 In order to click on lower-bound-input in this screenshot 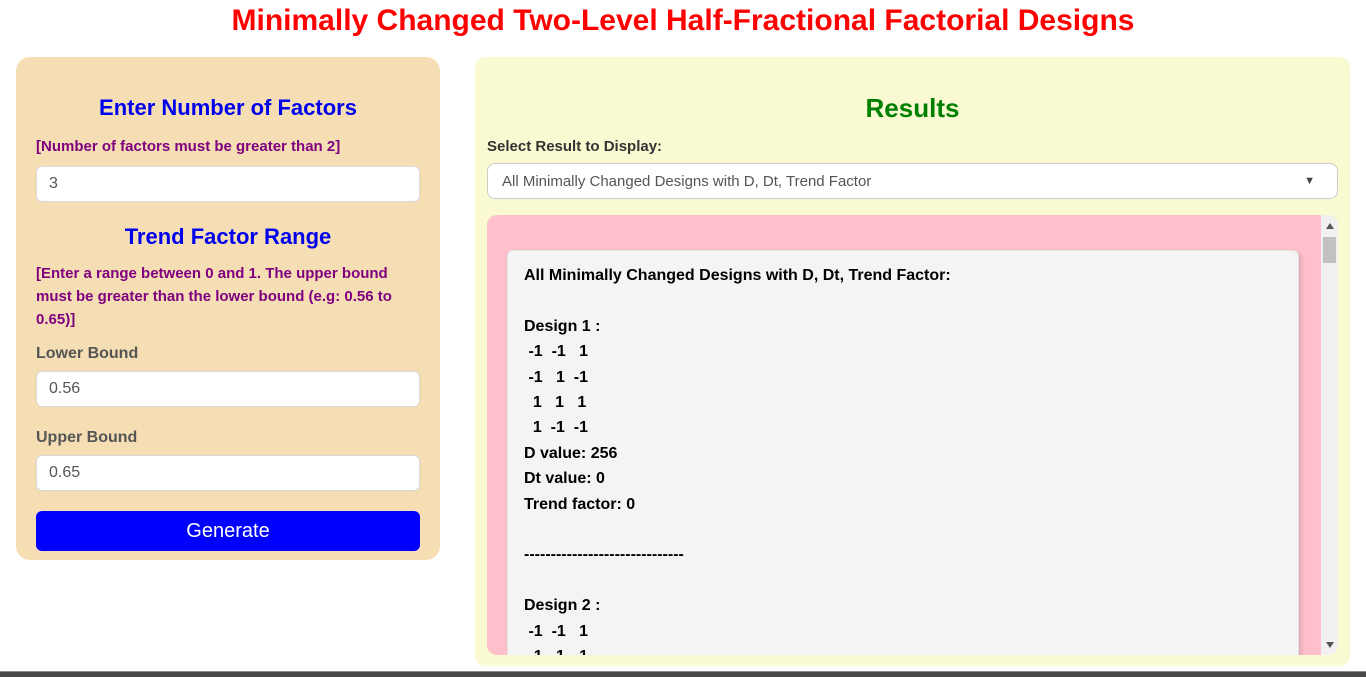, I will do `click(228, 389)`.